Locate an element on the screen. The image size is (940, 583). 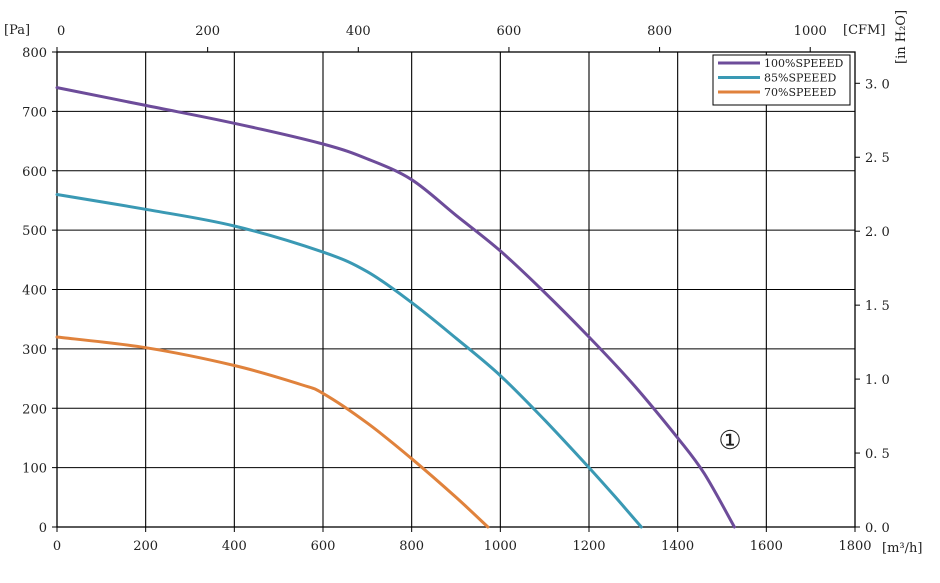
x-tick-label: 200 is located at coordinates (145, 546).